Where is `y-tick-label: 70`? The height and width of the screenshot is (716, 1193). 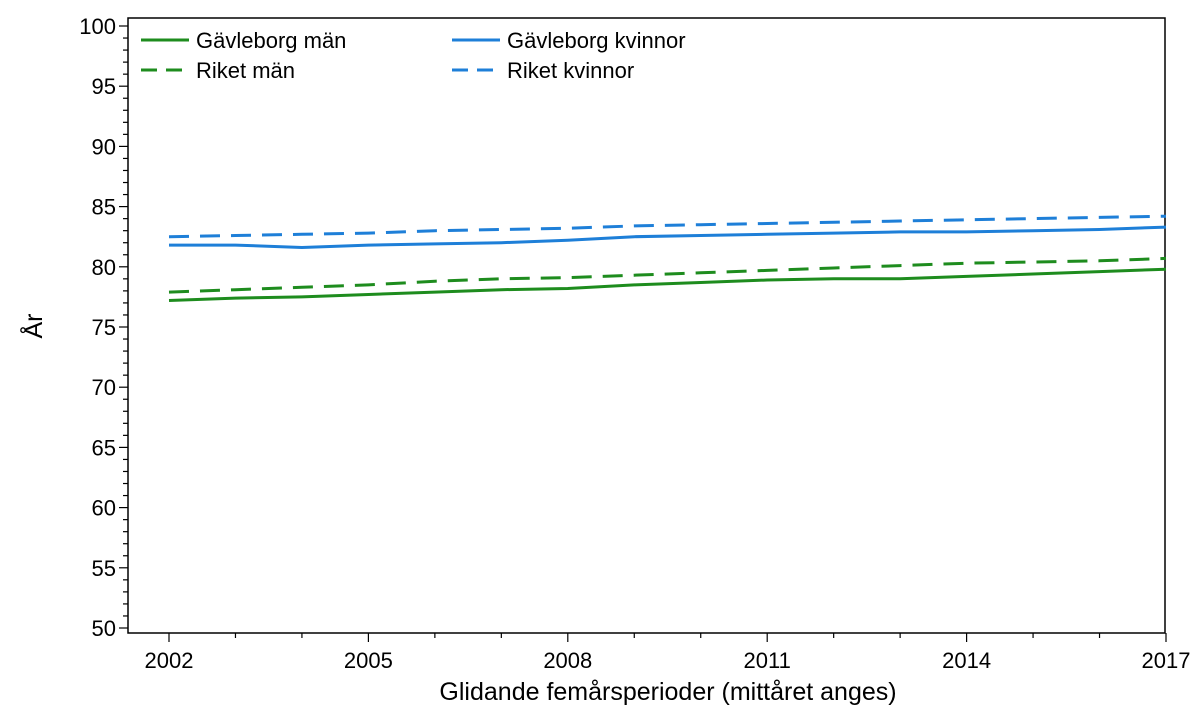 y-tick-label: 70 is located at coordinates (104, 387).